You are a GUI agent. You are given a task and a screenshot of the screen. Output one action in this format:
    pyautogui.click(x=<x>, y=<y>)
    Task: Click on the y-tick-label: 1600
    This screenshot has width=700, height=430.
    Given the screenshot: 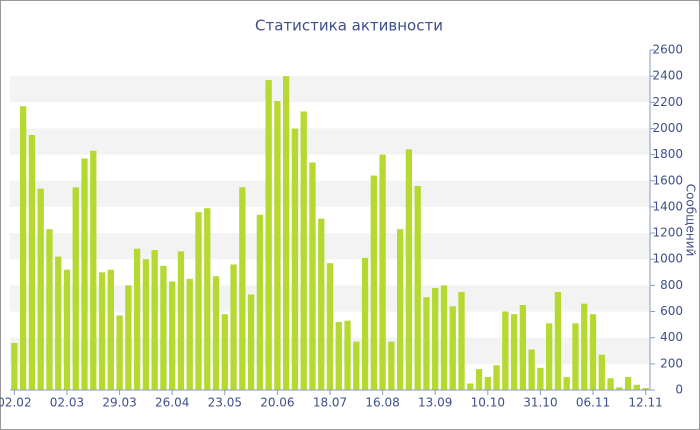 What is the action you would take?
    pyautogui.click(x=667, y=180)
    